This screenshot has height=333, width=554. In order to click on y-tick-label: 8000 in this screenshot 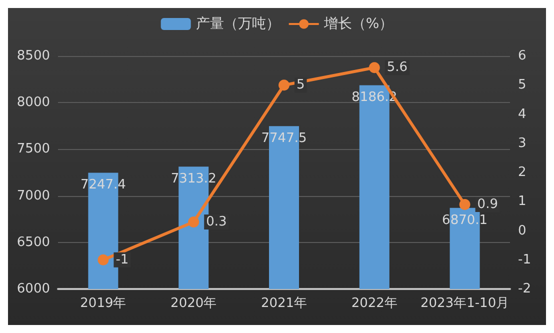, I will do `click(33, 102)`.